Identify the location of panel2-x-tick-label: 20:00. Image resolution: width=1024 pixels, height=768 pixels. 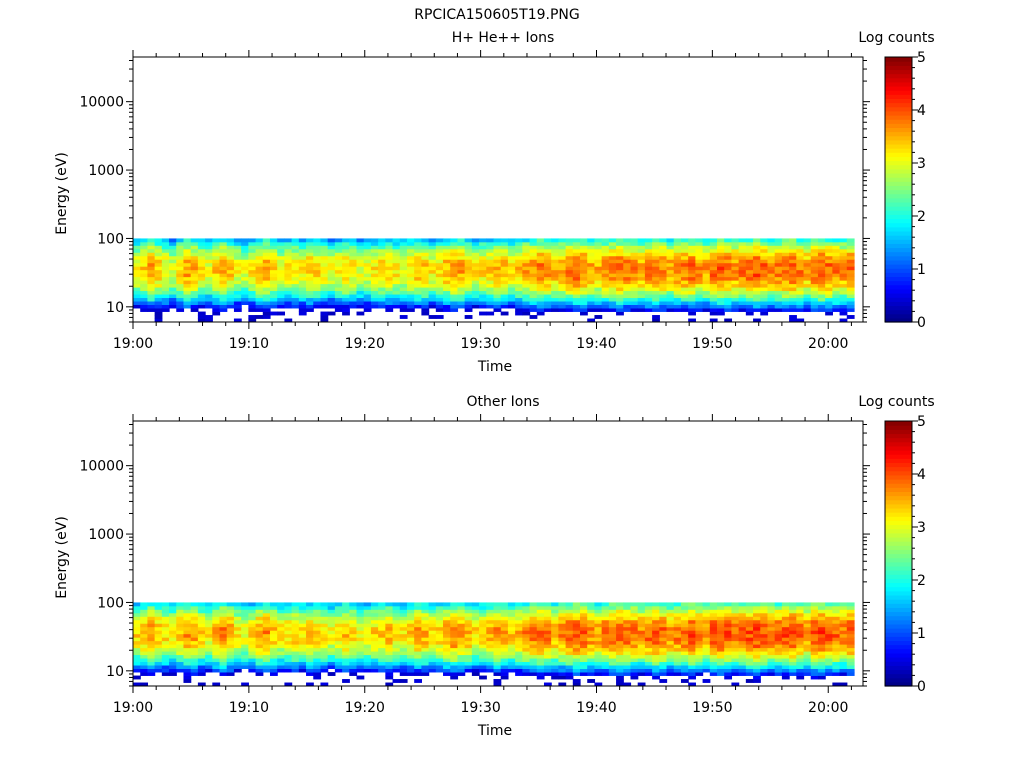
(828, 708).